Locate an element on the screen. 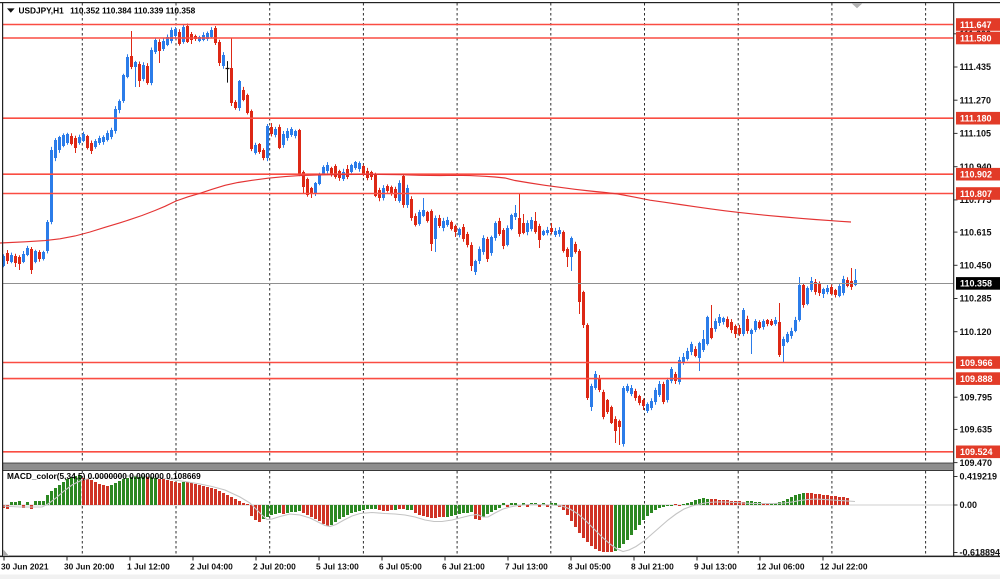  svg-text: 111.180 is located at coordinates (976, 119).